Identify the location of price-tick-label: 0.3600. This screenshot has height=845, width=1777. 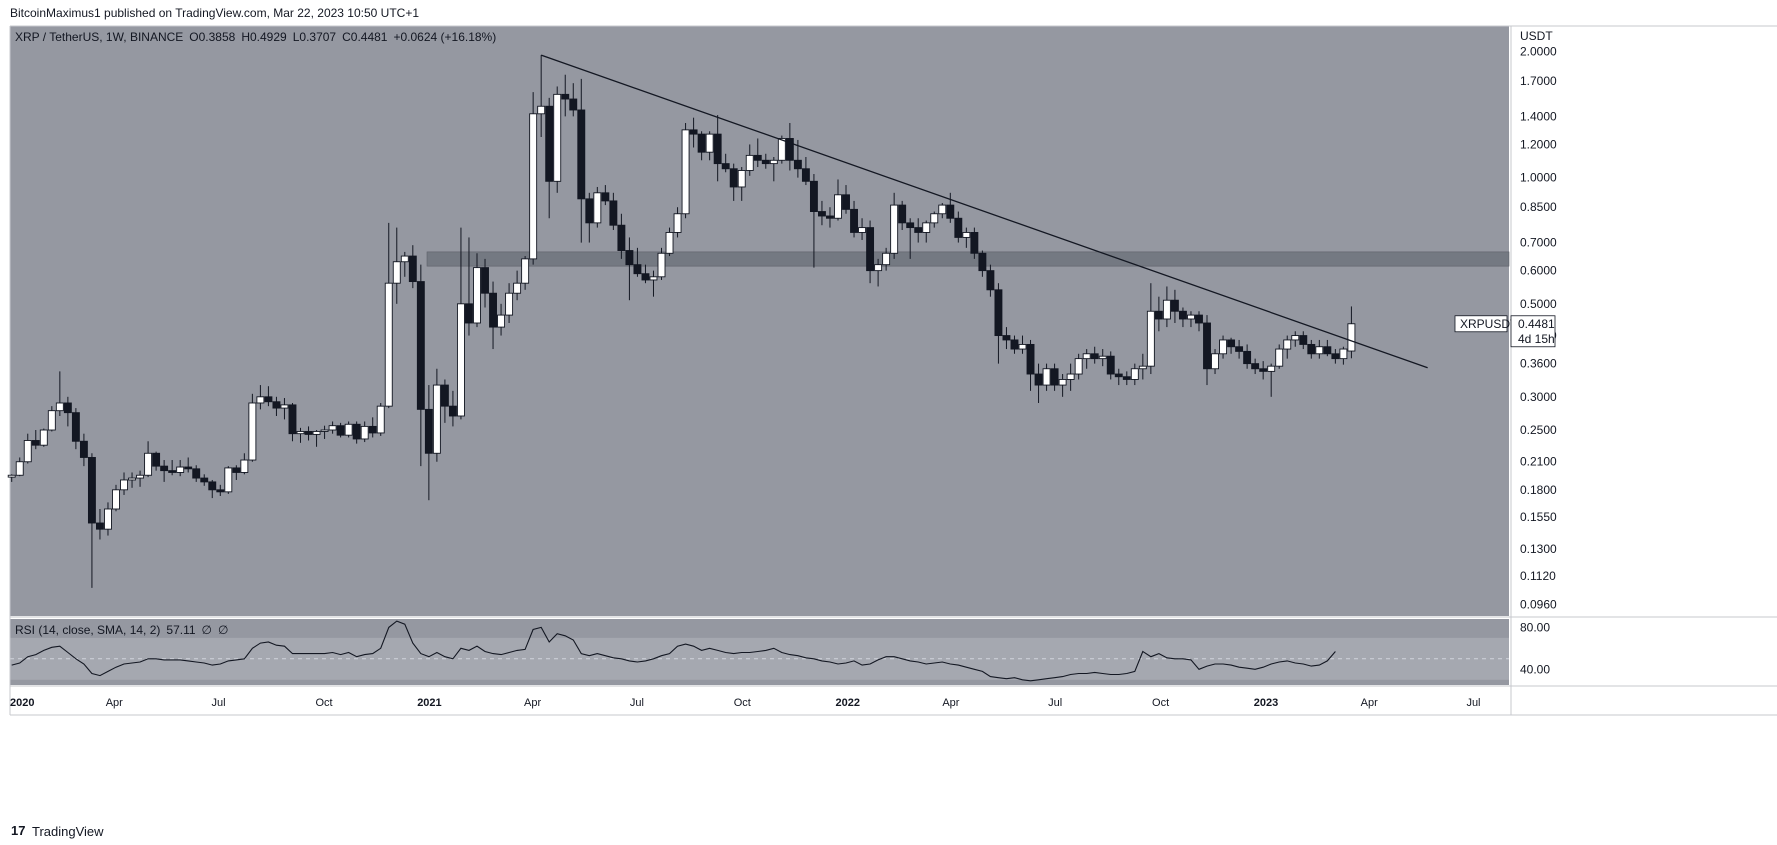
(1538, 364).